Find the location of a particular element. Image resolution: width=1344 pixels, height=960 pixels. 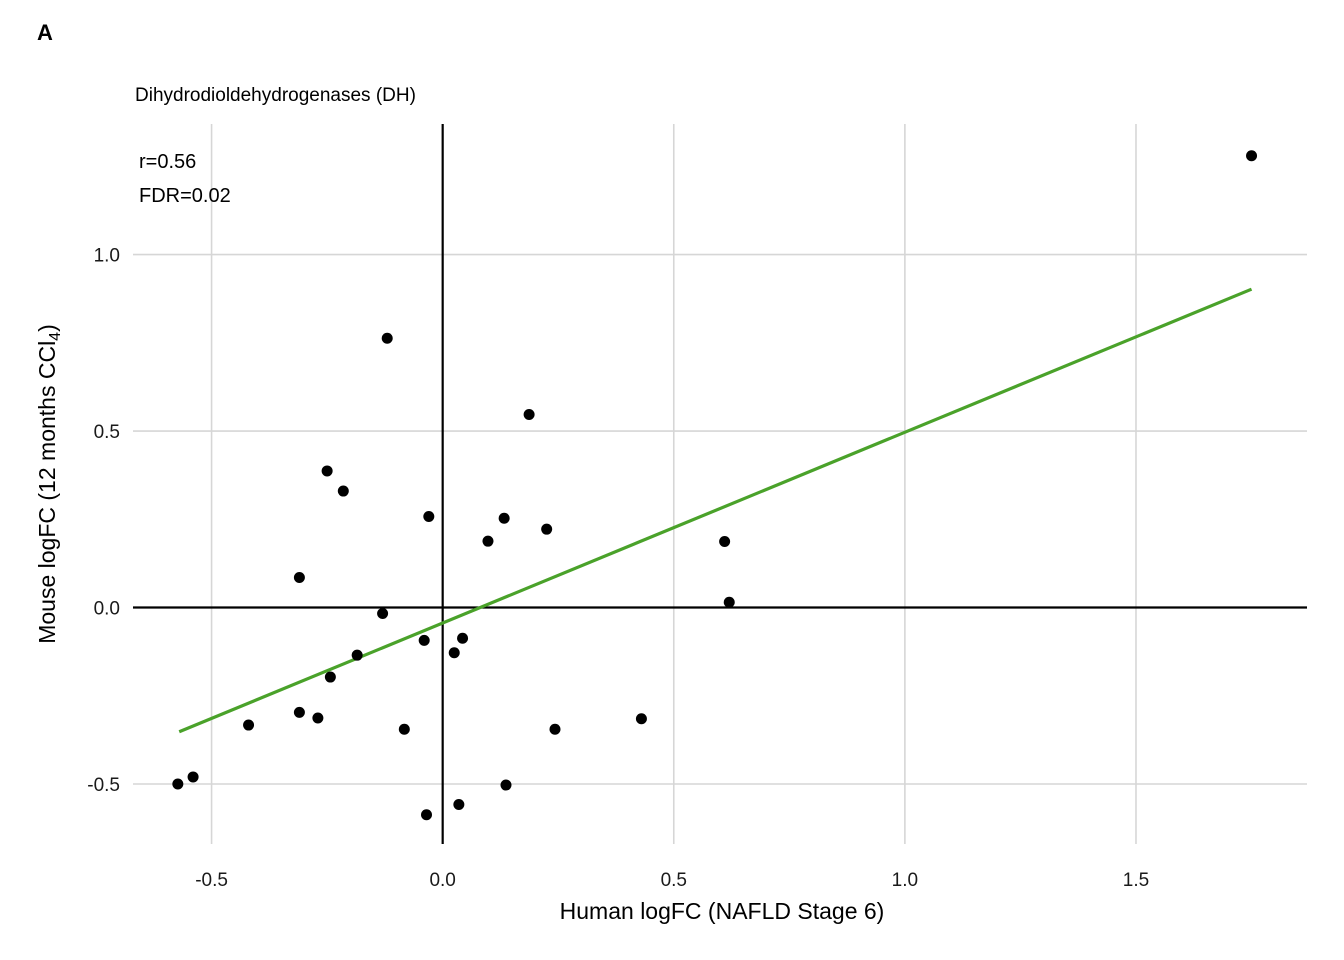

y-axis-title: Mouse logFC (12 months CCl4) is located at coordinates (49, 484).